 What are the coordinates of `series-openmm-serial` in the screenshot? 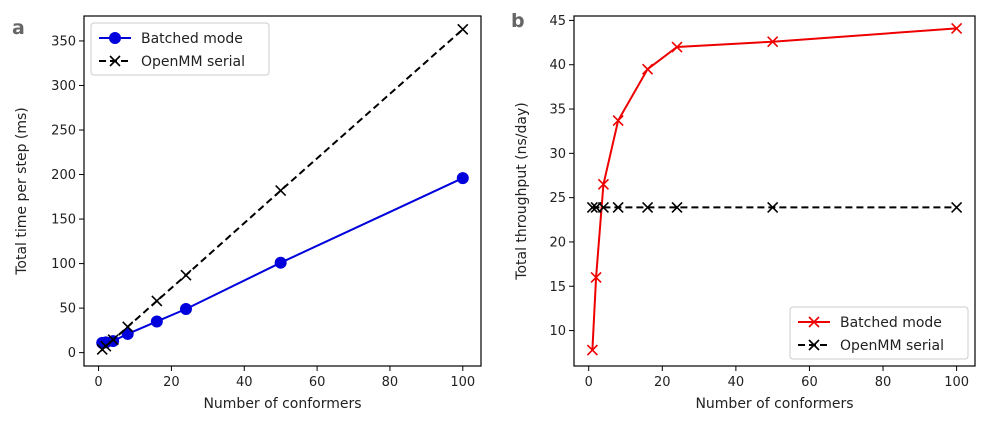 It's located at (774, 207).